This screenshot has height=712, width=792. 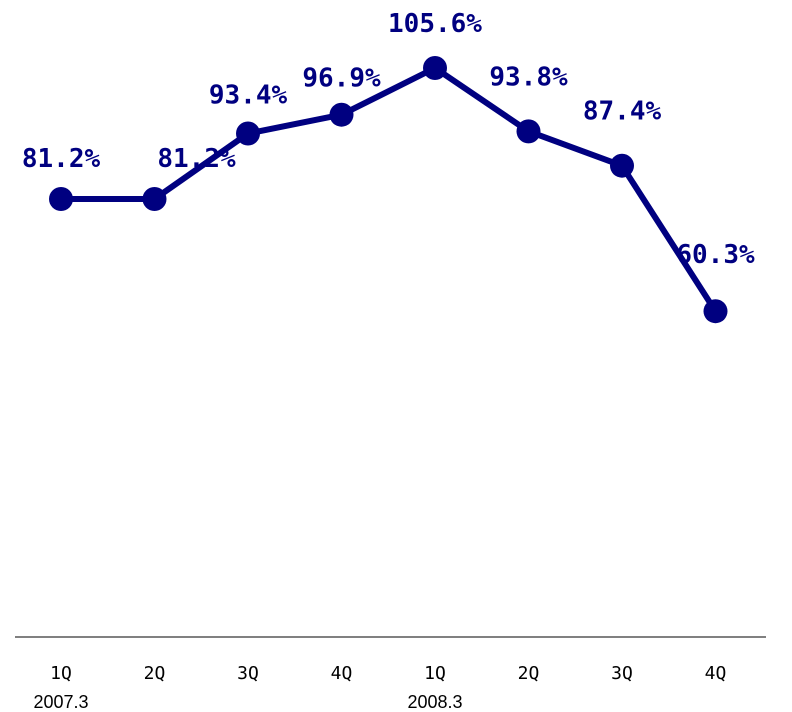 I want to click on x-group-label: 2007.3, so click(x=60, y=702).